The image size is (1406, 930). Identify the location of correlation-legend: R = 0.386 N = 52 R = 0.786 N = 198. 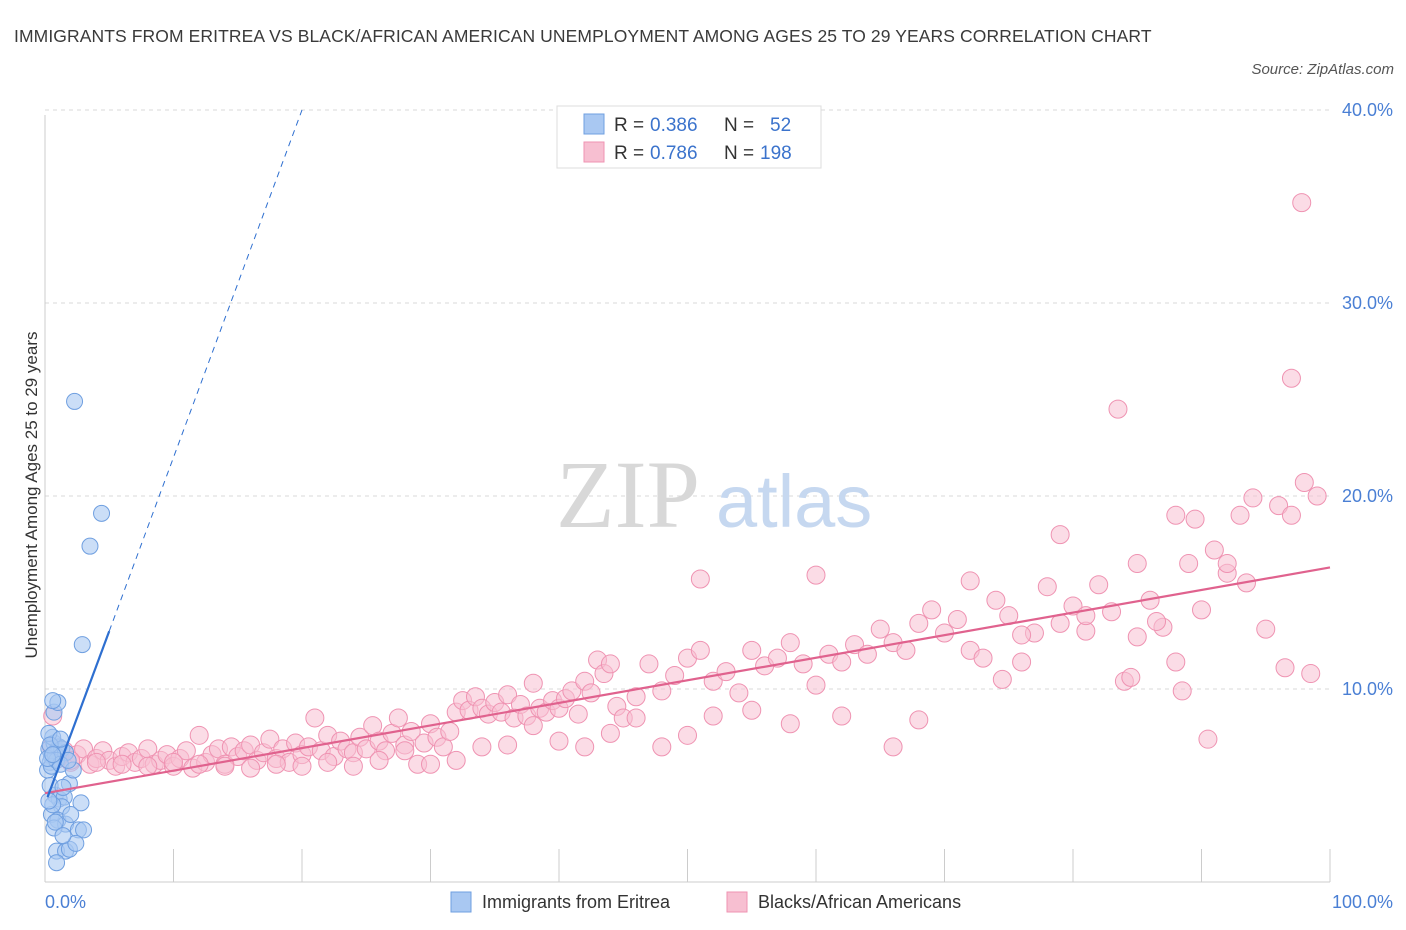
(689, 137).